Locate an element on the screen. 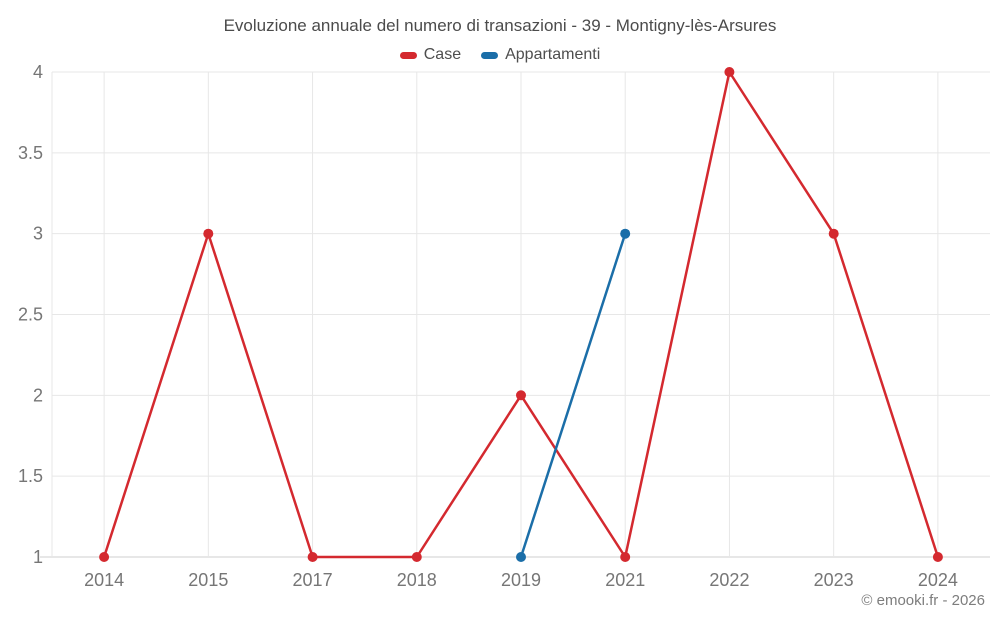 The image size is (1000, 625). x-tick-label: 2021 is located at coordinates (625, 580).